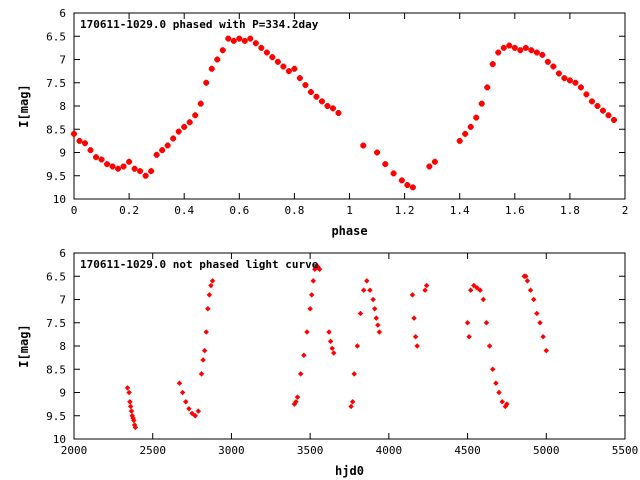 Image resolution: width=640 pixels, height=480 pixels. What do you see at coordinates (467, 450) in the screenshot?
I see `x-tick-label: 4500` at bounding box center [467, 450].